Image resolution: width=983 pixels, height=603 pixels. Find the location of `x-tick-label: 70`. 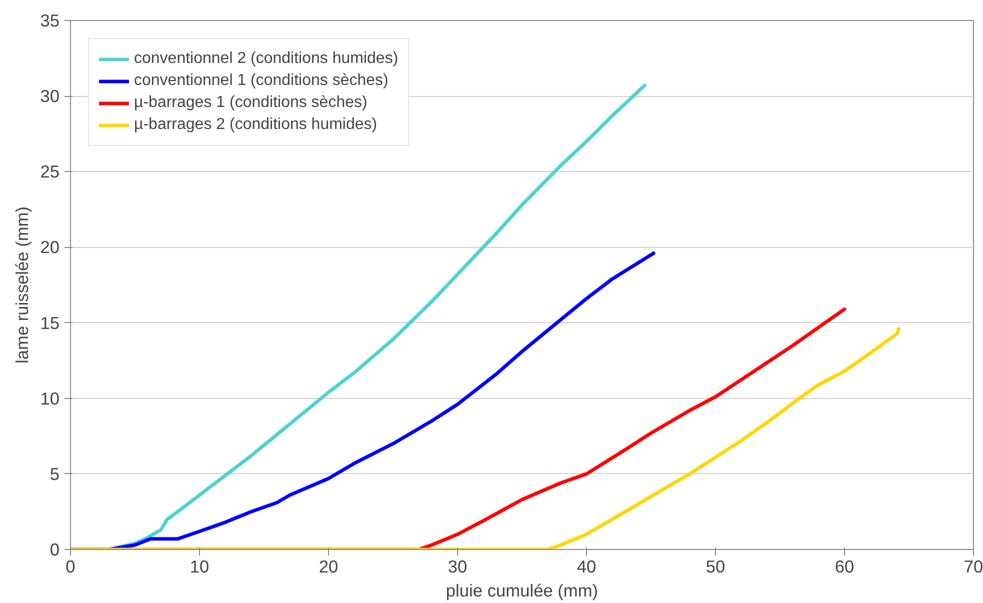

x-tick-label: 70 is located at coordinates (973, 566).